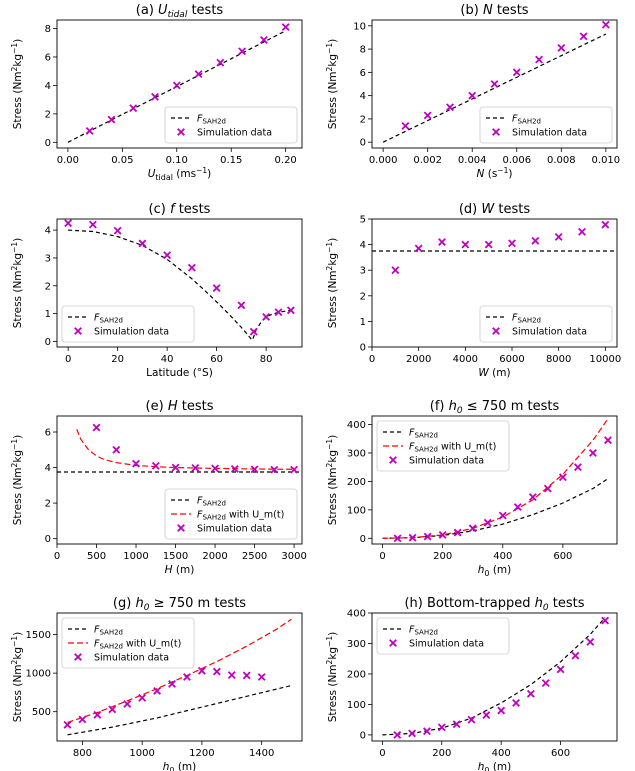 Image resolution: width=635 pixels, height=771 pixels. Describe the element at coordinates (418, 359) in the screenshot. I see `x-tick-label: 2000` at that location.